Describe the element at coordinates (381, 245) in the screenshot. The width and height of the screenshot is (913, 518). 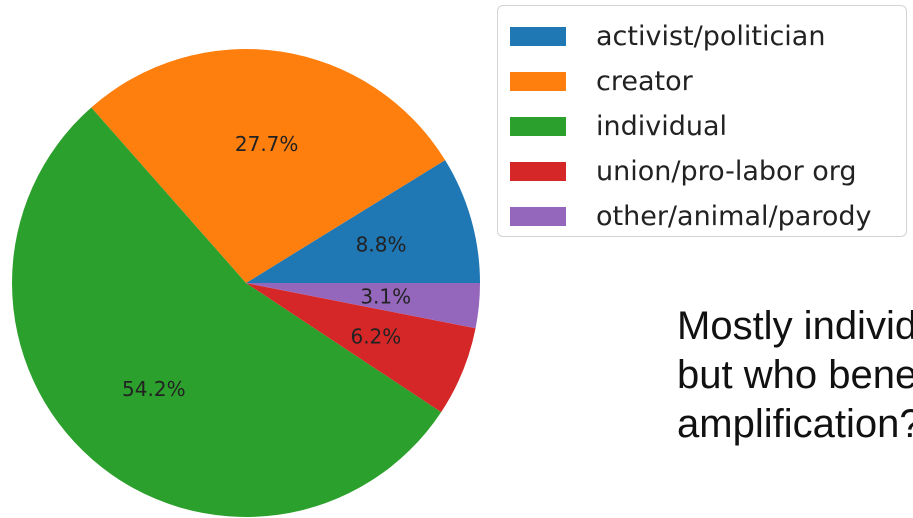
I see `pie-label-activist-politician: 8.8%` at that location.